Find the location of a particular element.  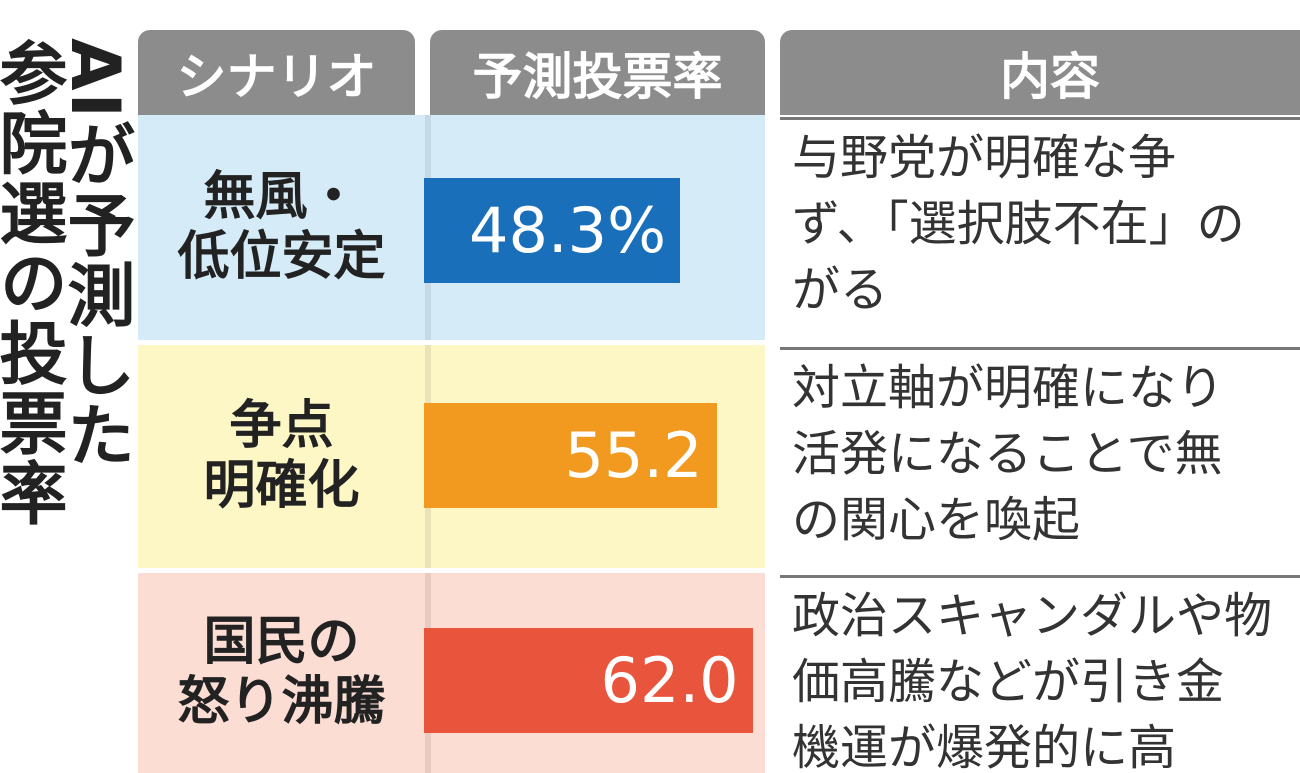

scenario-cell: 国民の 怒り沸騰 is located at coordinates (281, 673).